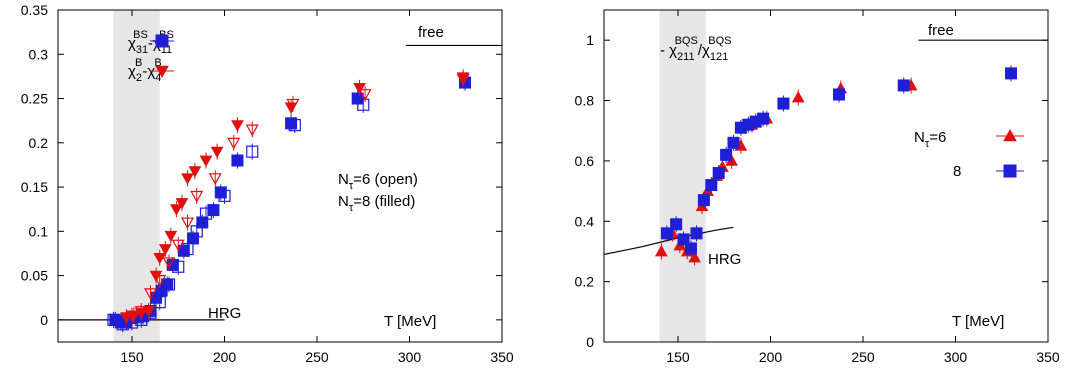 The image size is (1073, 376). Describe the element at coordinates (376, 203) in the screenshot. I see `left-ntau-filled-label: Nτ=8 (filled)` at that location.